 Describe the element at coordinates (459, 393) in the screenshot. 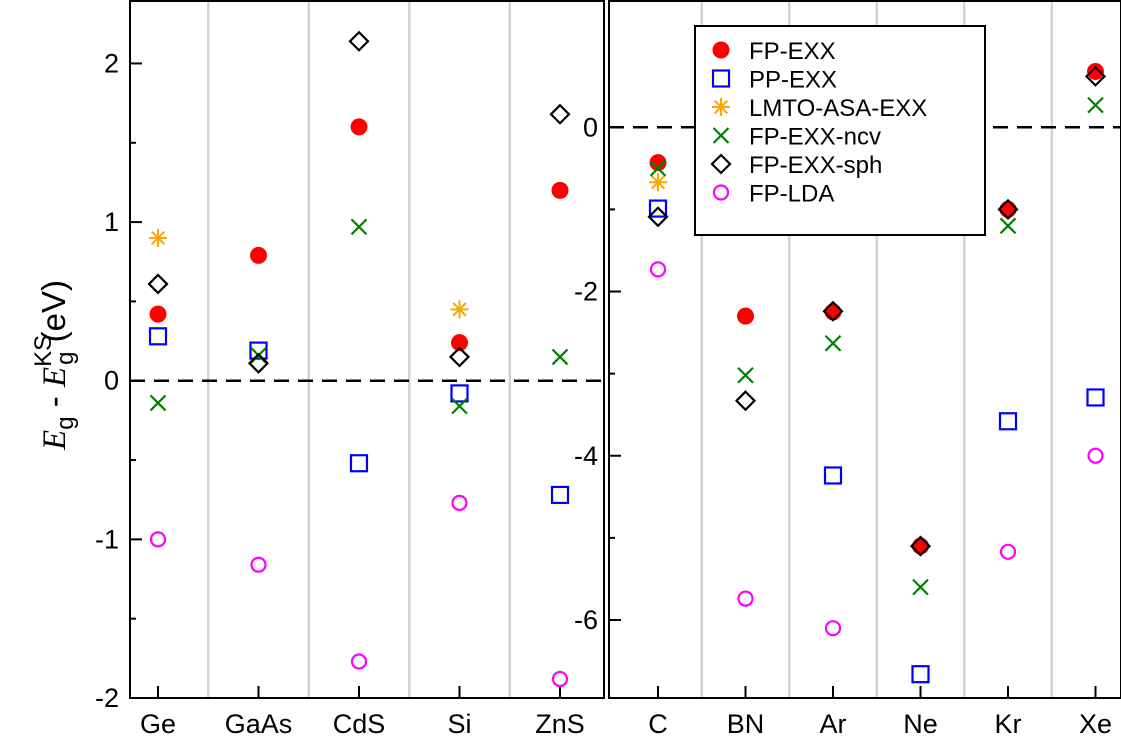

I see `point-pp-exx-si` at that location.